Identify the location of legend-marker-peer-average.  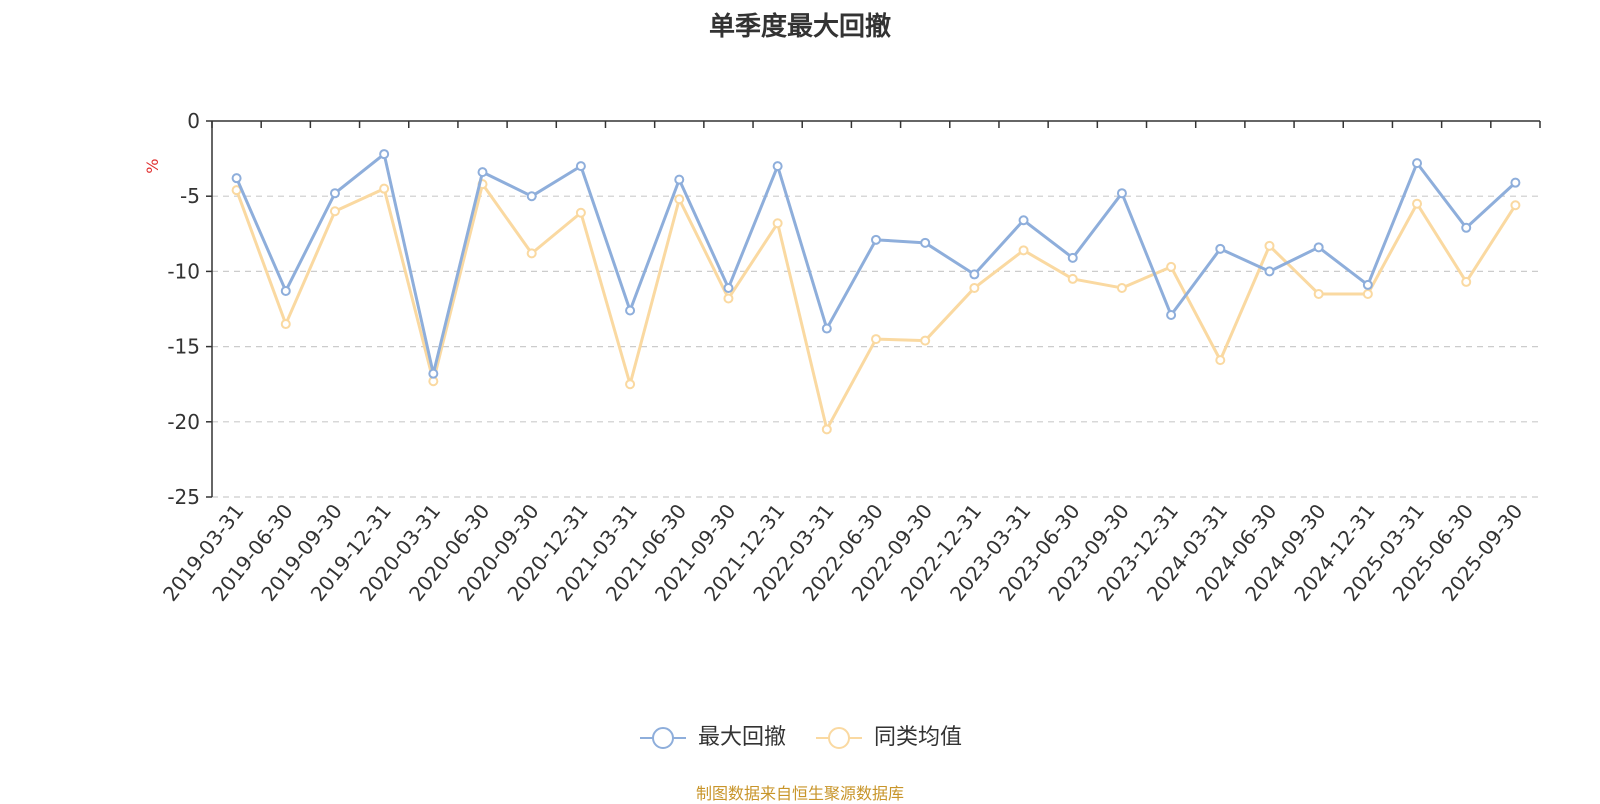
(839, 738).